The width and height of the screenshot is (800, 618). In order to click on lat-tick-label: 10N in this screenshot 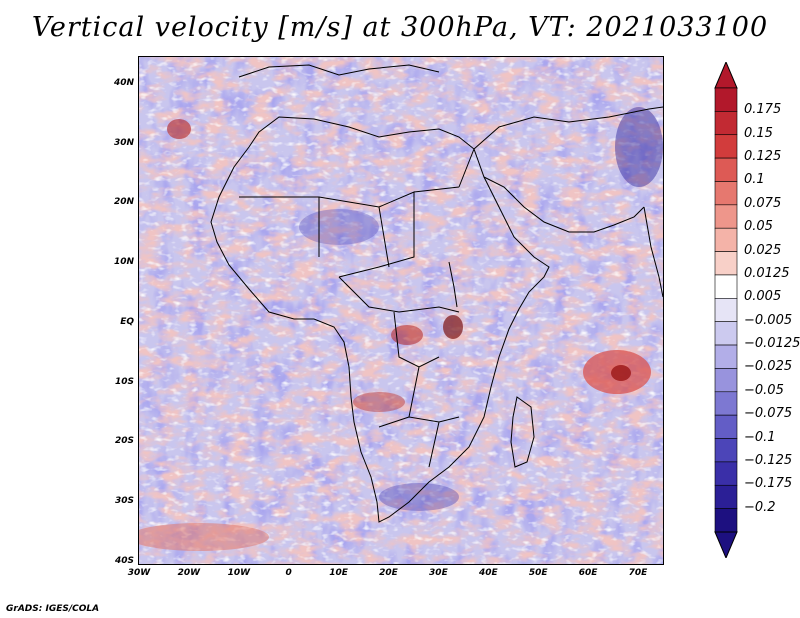, I will do `click(123, 262)`.